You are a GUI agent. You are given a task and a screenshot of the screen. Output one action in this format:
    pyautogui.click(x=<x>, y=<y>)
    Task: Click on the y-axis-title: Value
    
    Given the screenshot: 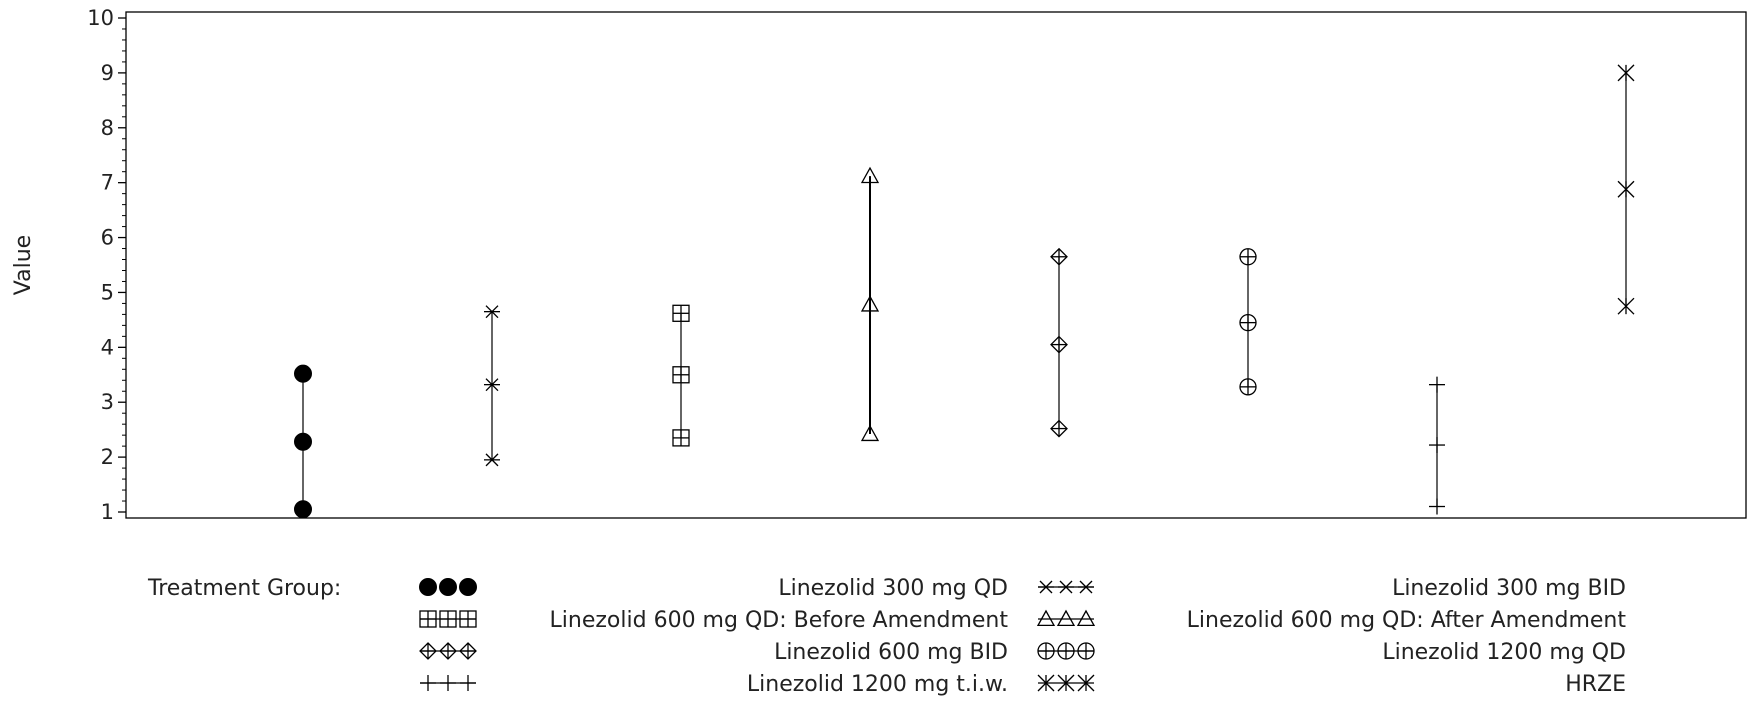 What is the action you would take?
    pyautogui.click(x=23, y=265)
    